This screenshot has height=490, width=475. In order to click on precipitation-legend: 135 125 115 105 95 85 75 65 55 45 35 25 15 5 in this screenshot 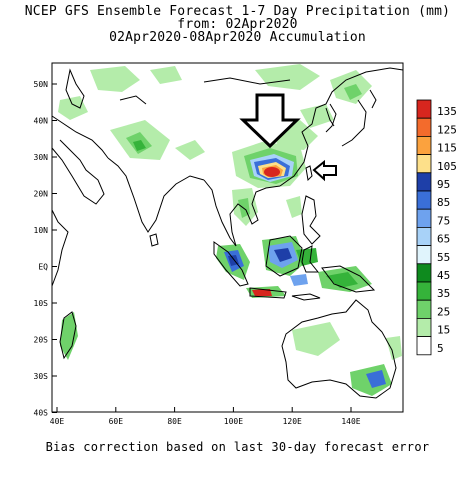, I will do `click(436, 227)`.